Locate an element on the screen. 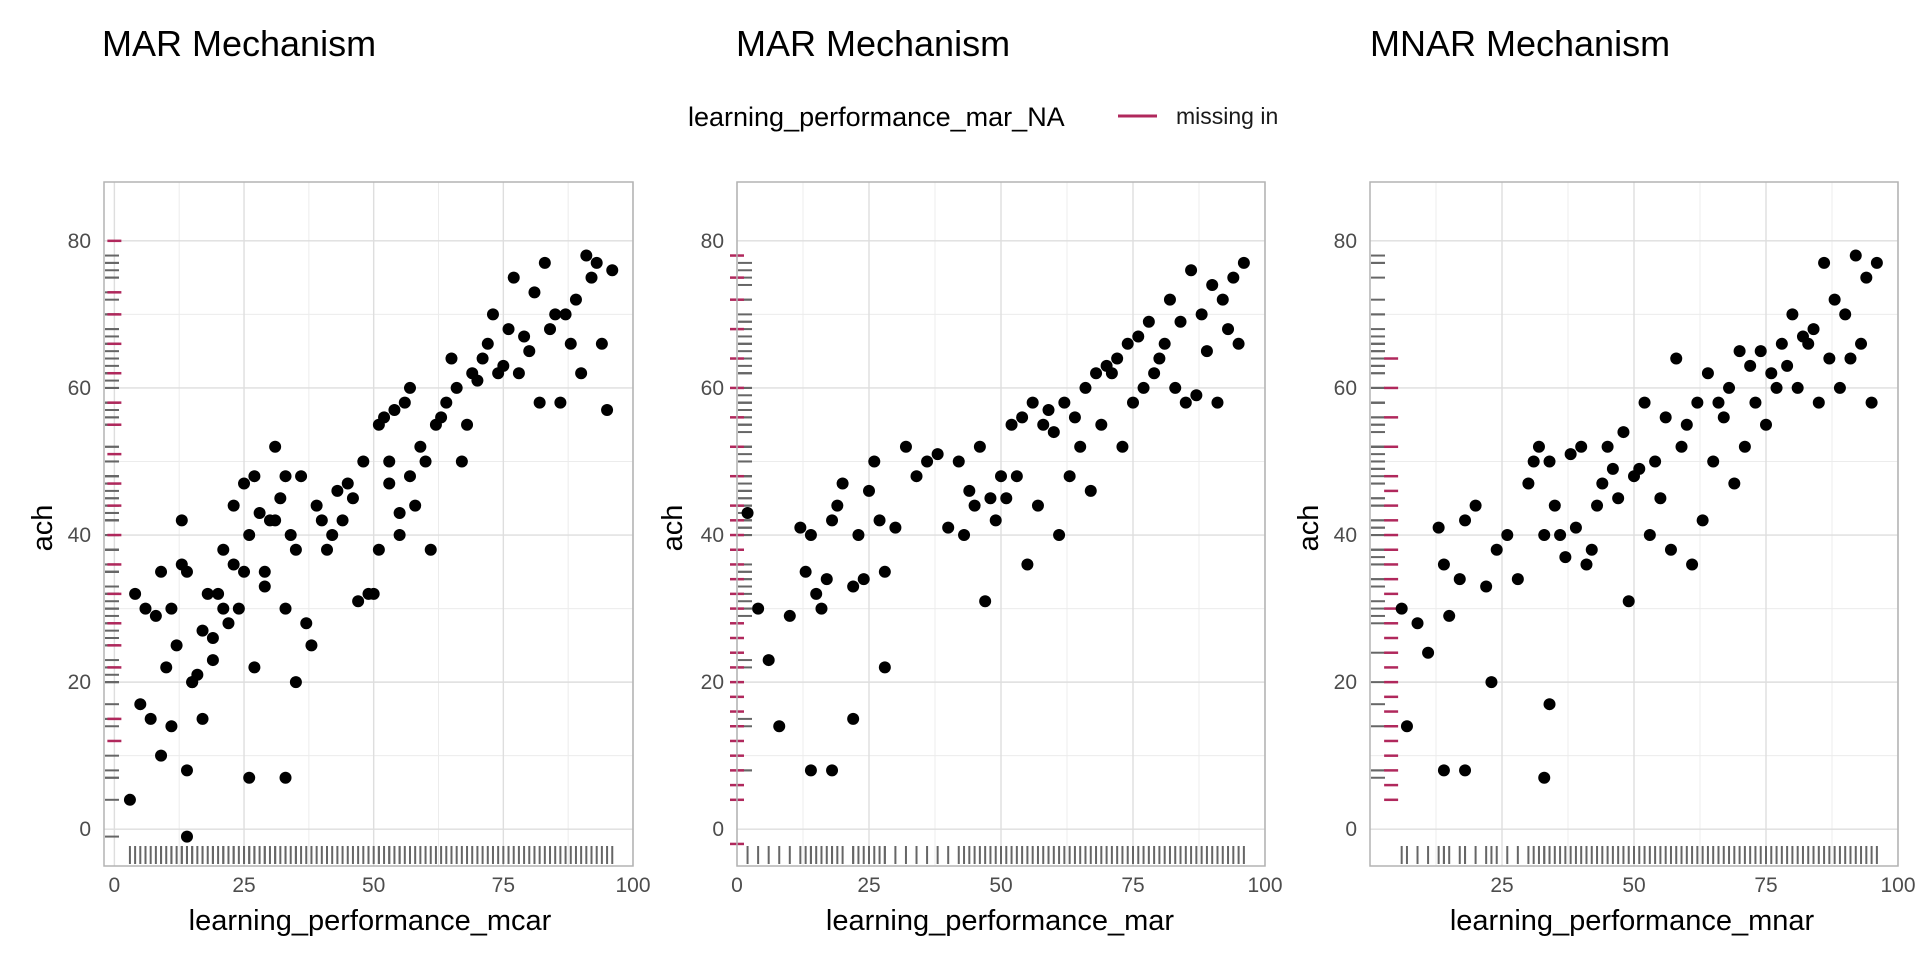 The height and width of the screenshot is (960, 1920). y-axis-title: ach is located at coordinates (1309, 528).